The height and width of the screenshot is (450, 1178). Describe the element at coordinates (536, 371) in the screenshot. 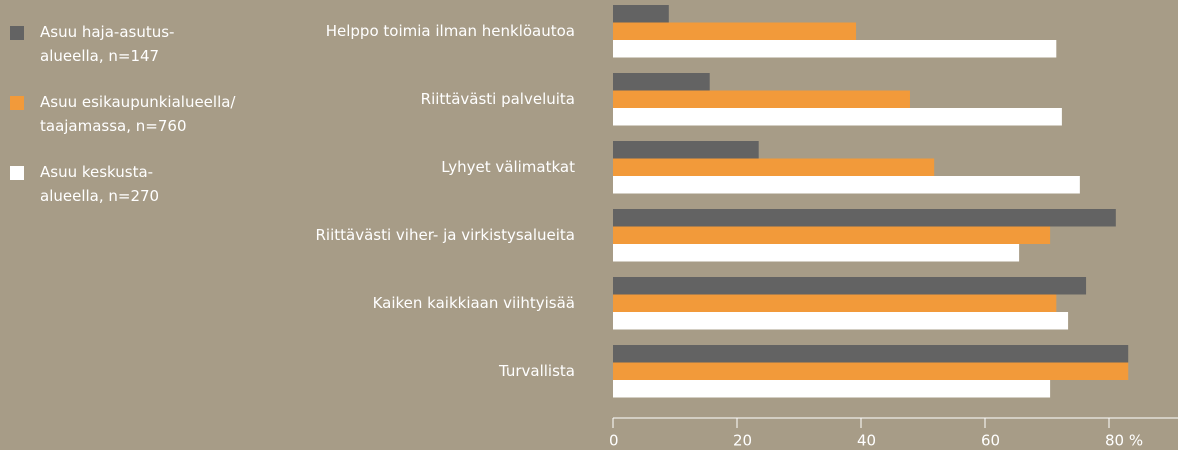

I see `category-label: Turvallista` at that location.